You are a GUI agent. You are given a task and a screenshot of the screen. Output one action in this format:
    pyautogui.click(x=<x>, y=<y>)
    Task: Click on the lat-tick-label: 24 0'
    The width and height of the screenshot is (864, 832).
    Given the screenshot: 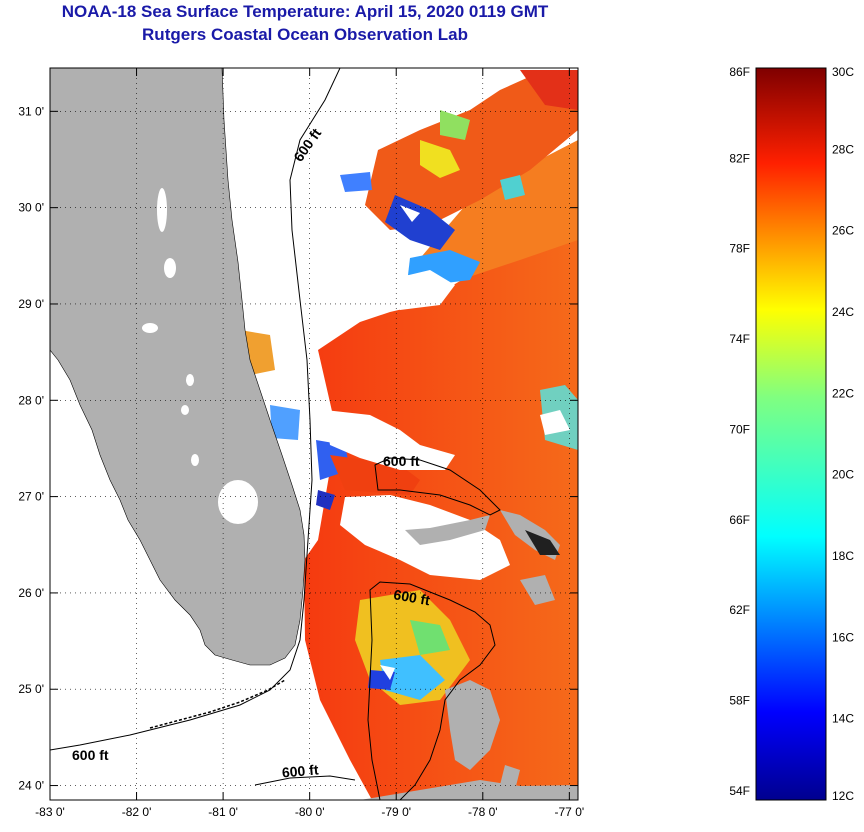 What is the action you would take?
    pyautogui.click(x=31, y=786)
    